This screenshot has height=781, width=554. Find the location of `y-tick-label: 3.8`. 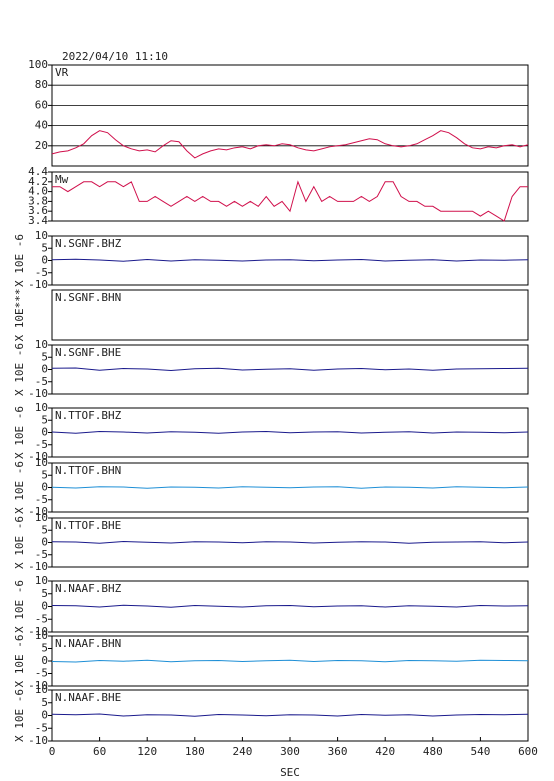

y-tick-label: 3.8 is located at coordinates (38, 200).